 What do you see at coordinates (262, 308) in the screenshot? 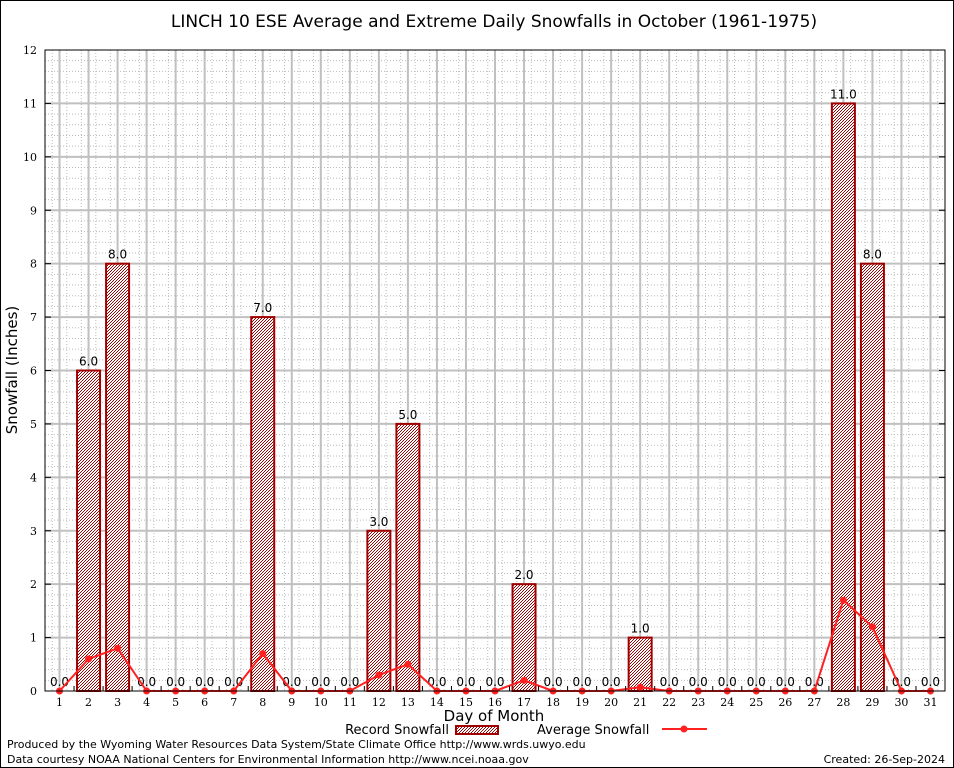
I see `bar-value-label: 7.0` at bounding box center [262, 308].